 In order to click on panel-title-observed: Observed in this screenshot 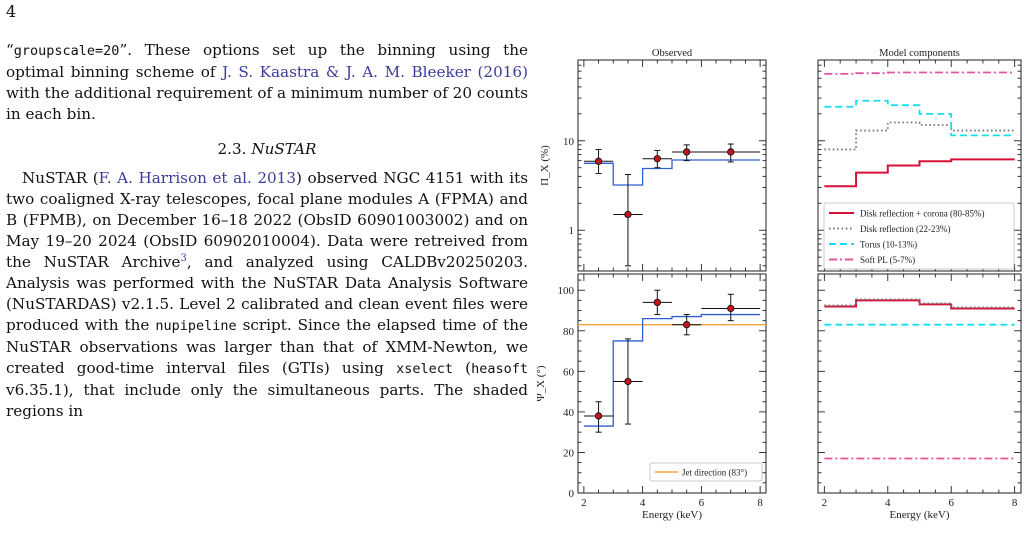, I will do `click(672, 53)`.